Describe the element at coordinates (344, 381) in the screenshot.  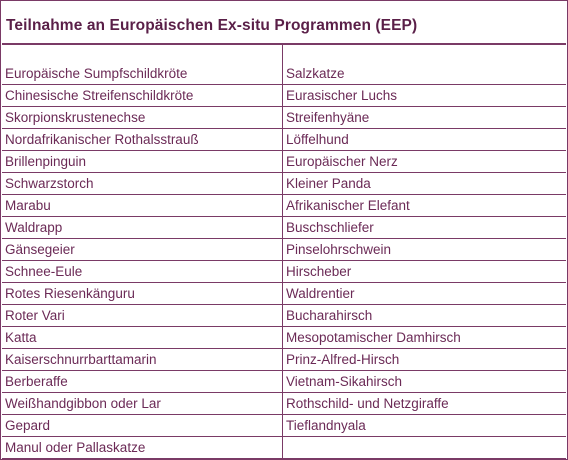
I see `species-cell-right: Vietnam-Sikahirsch` at that location.